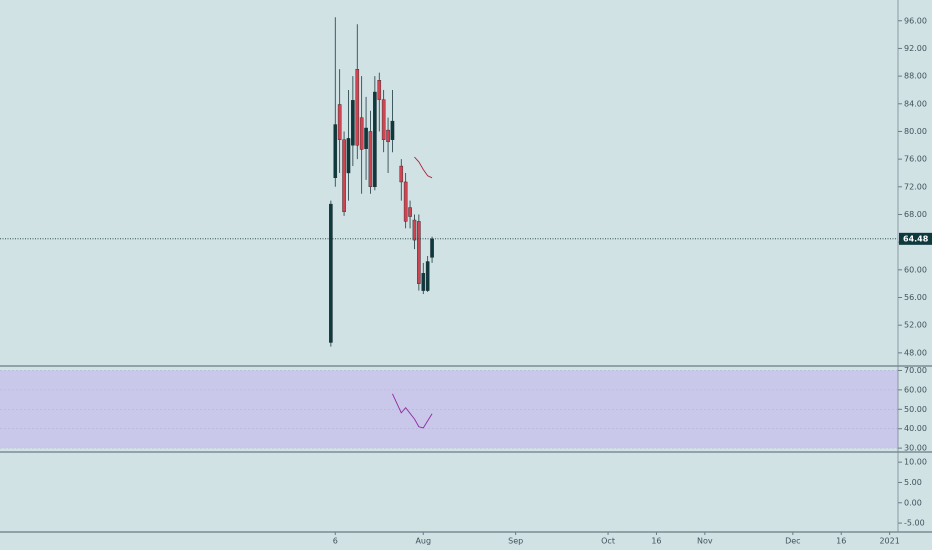 This screenshot has width=932, height=550. I want to click on moving-average, so click(423, 167).